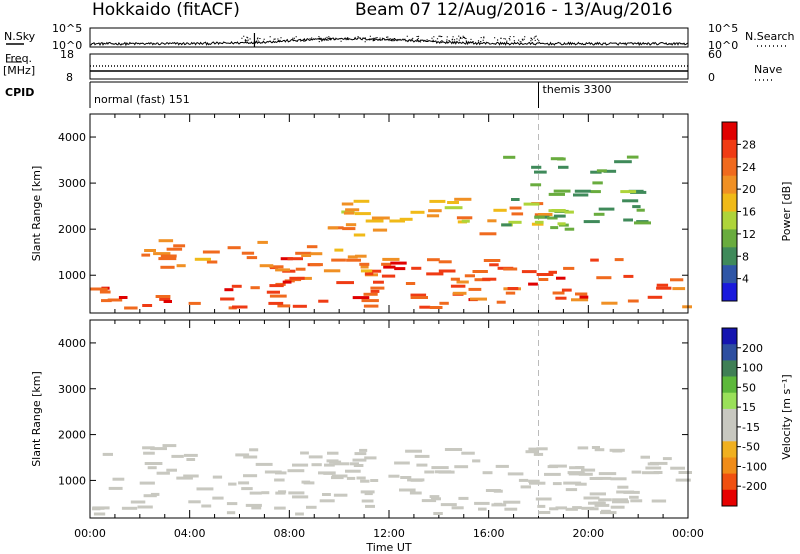 The image size is (800, 554). What do you see at coordinates (757, 417) in the screenshot?
I see `velocity-colorbar: 200 100 50 15 -15 -50 -100 -200 Velocity [m s⁻¹]` at bounding box center [757, 417].